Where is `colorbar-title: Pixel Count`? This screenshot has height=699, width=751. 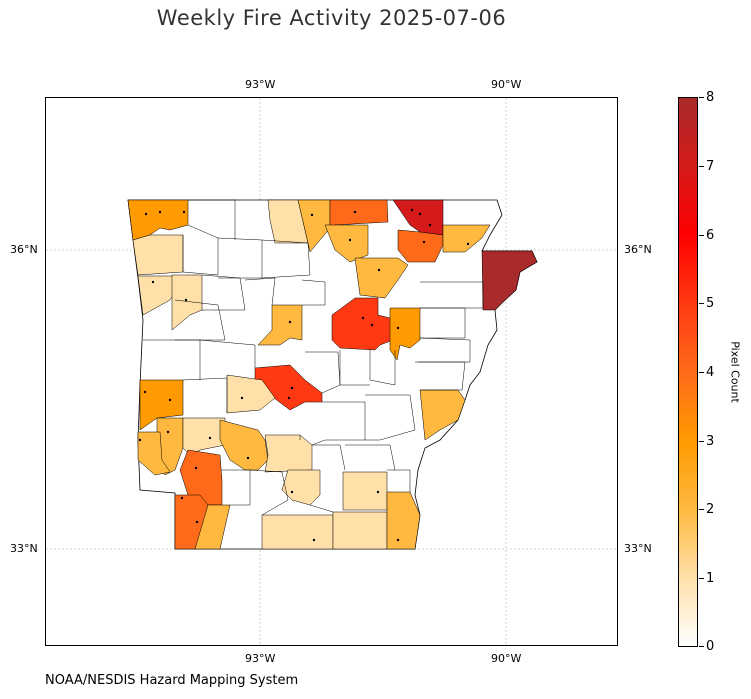
colorbar-title: Pixel Count is located at coordinates (735, 372).